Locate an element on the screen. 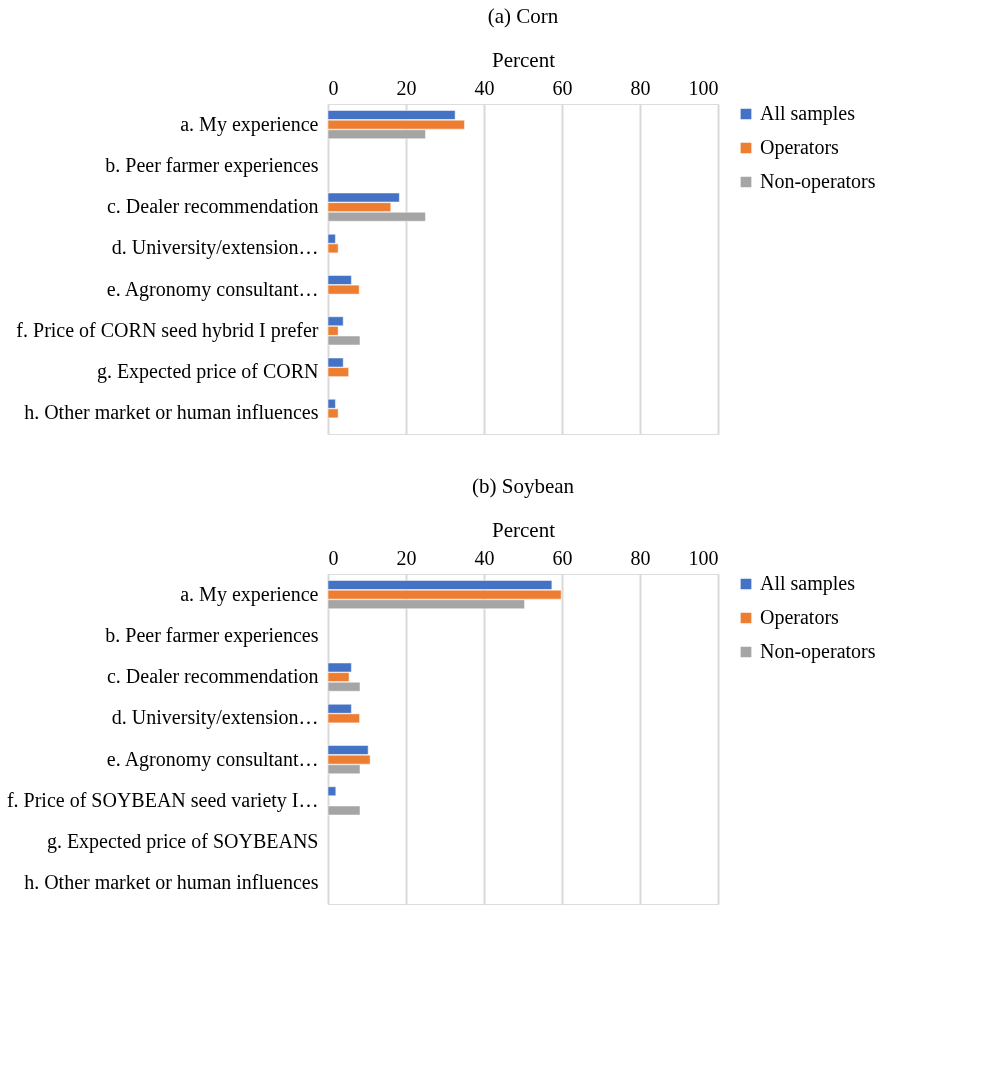  y-tick-label: f. Price of CORN seed hybrid I prefer is located at coordinates (167, 330).